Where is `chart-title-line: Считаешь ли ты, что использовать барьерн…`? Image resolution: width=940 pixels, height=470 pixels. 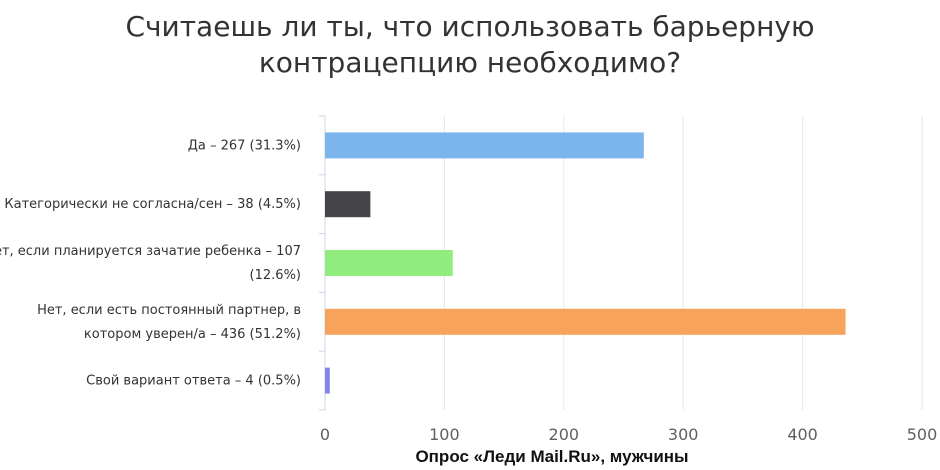 chart-title-line: Считаешь ли ты, что использовать барьерн… is located at coordinates (469, 26).